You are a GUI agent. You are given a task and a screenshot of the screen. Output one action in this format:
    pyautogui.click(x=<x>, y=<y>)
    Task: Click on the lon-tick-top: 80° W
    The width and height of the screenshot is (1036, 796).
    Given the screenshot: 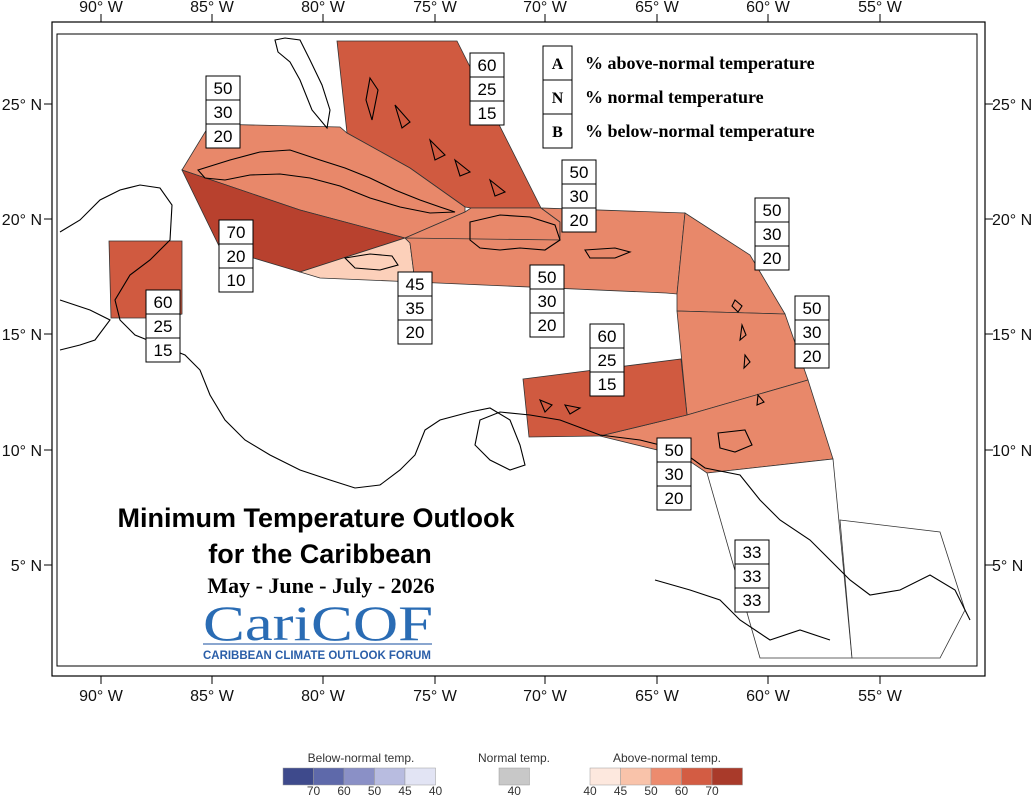 What is the action you would take?
    pyautogui.click(x=323, y=8)
    